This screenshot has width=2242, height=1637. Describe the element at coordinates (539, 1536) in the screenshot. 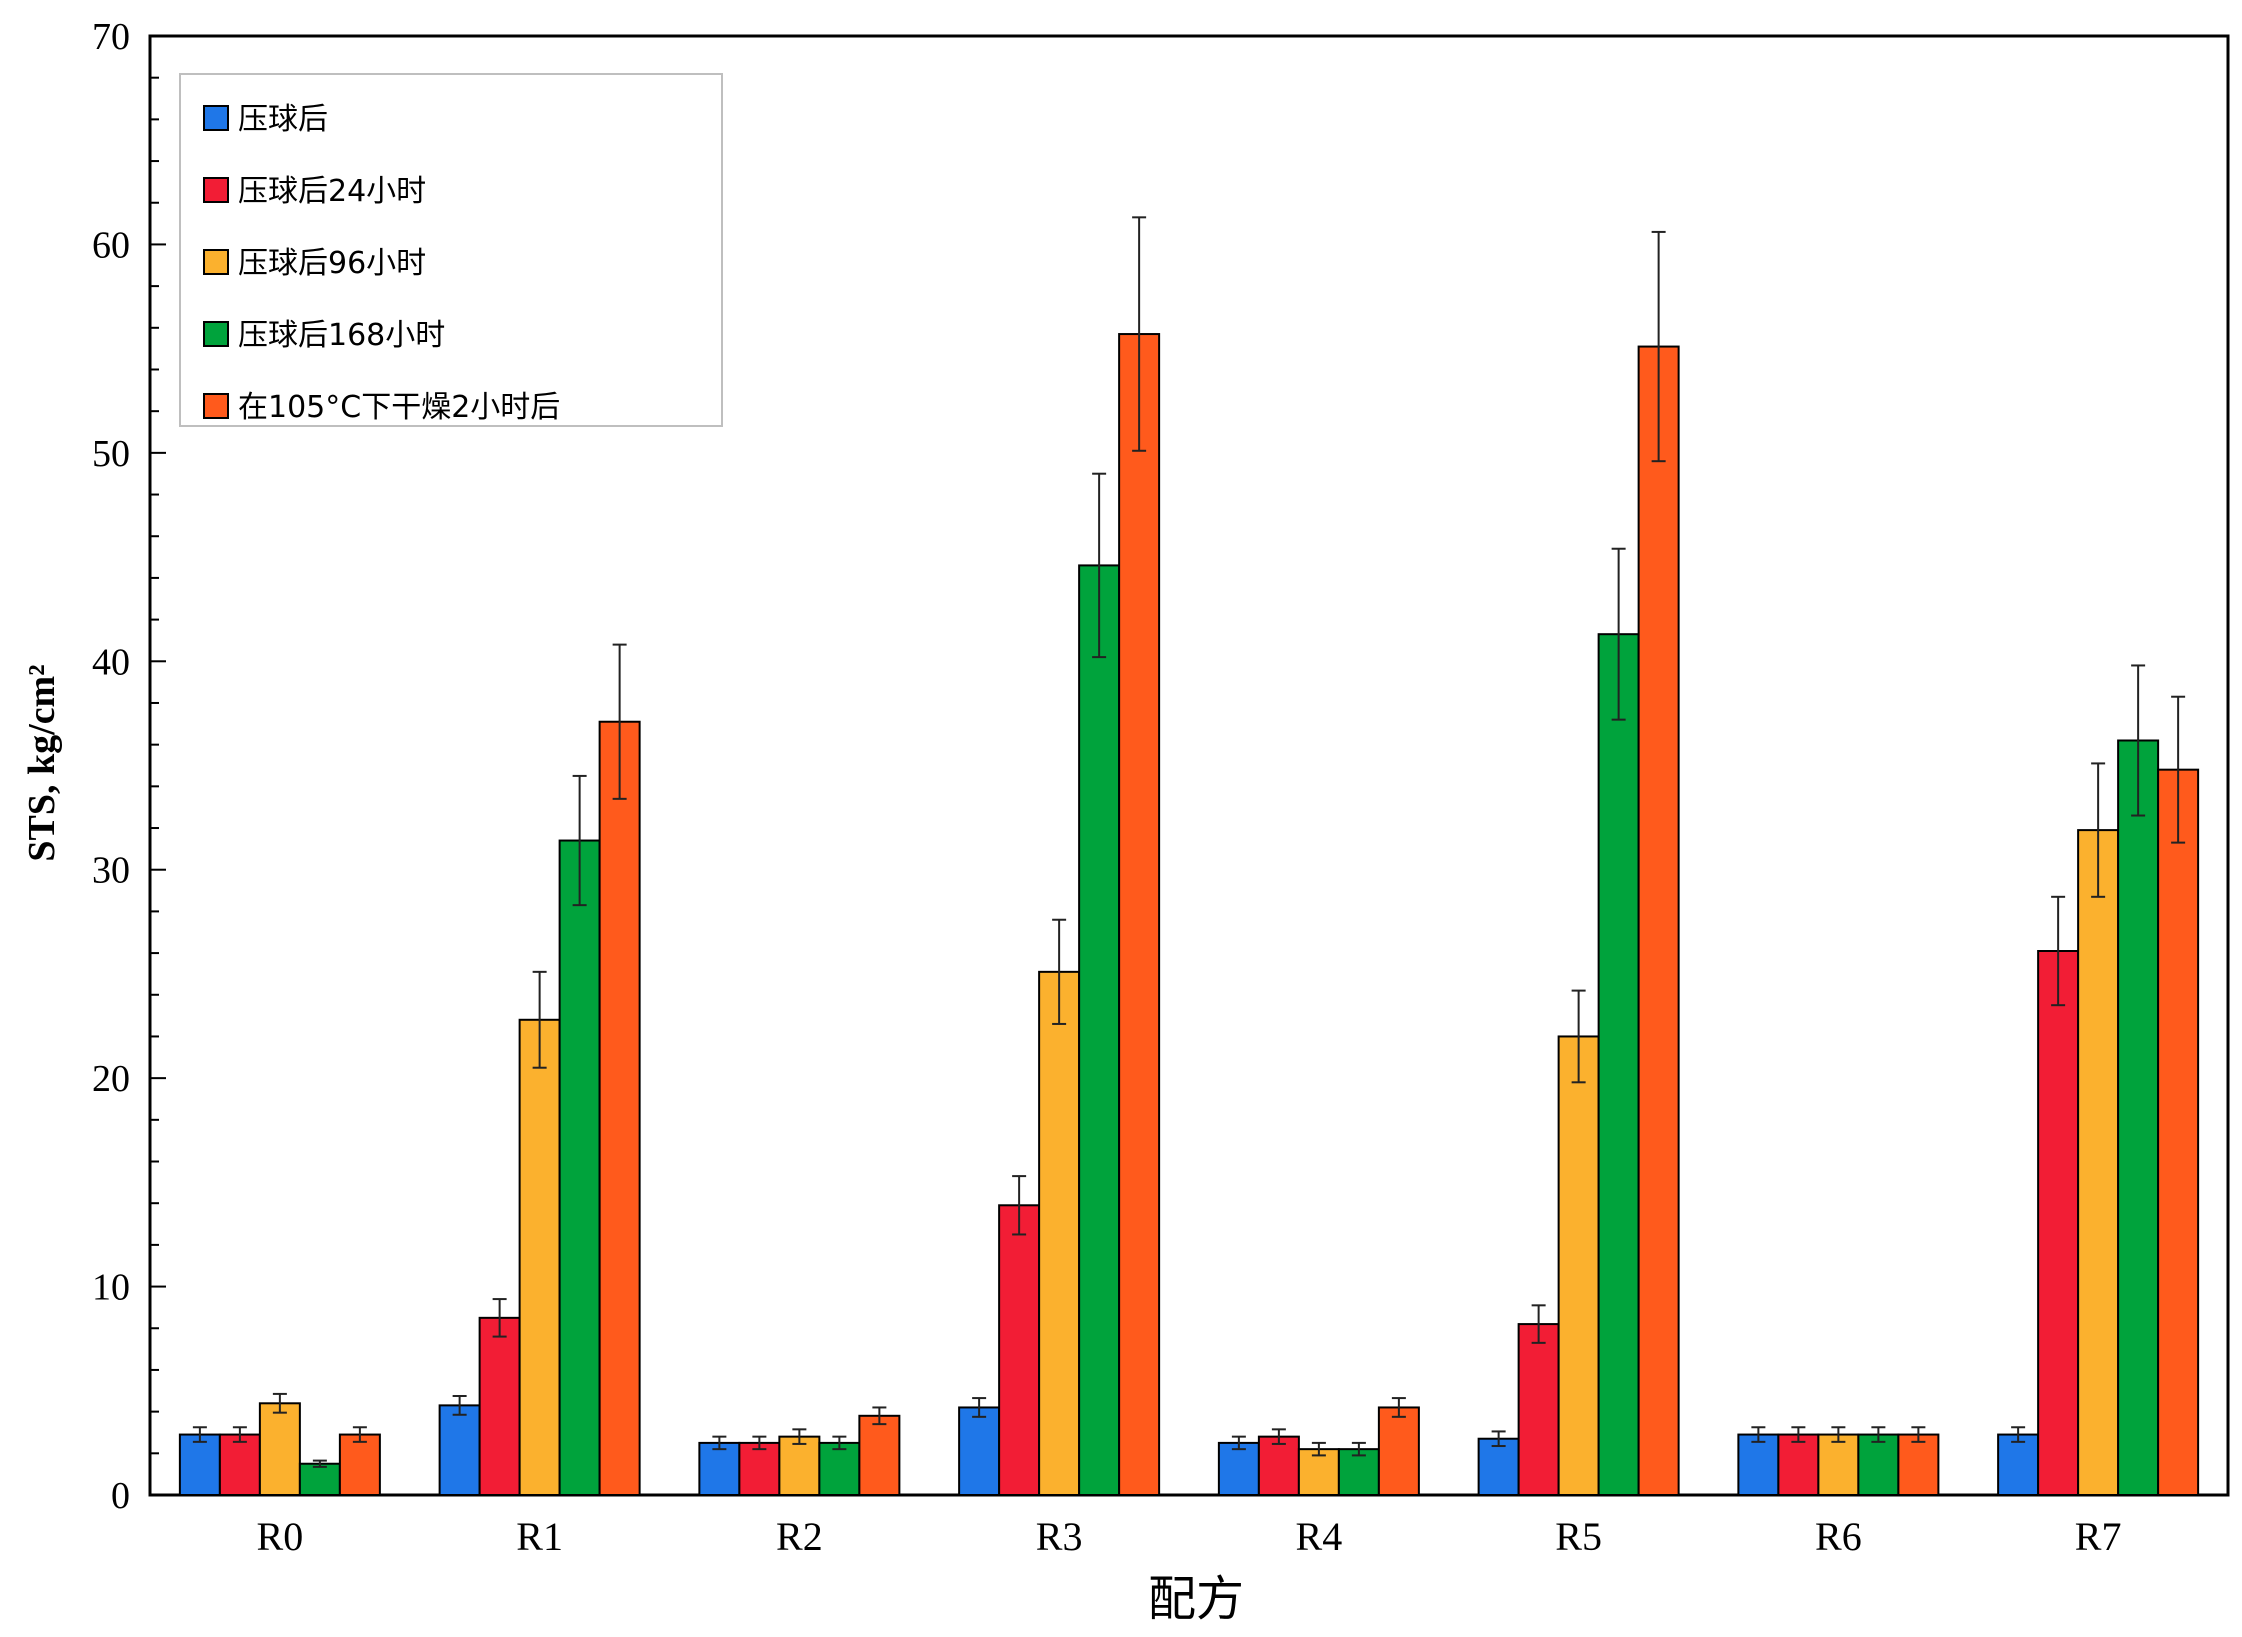

I see `x-tick-label: R1` at that location.